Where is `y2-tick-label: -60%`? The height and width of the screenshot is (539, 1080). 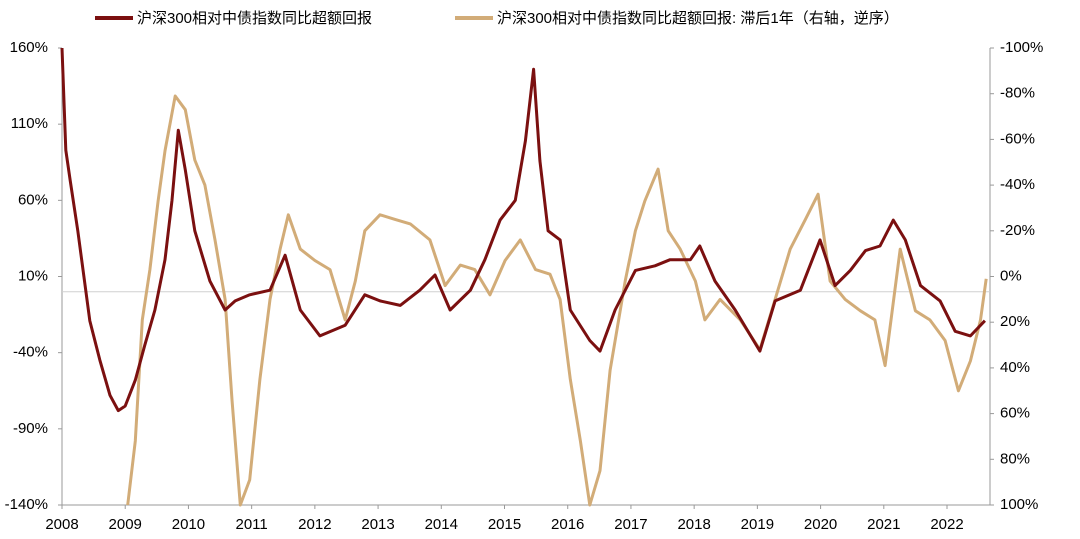
y2-tick-label: -60% is located at coordinates (1017, 138).